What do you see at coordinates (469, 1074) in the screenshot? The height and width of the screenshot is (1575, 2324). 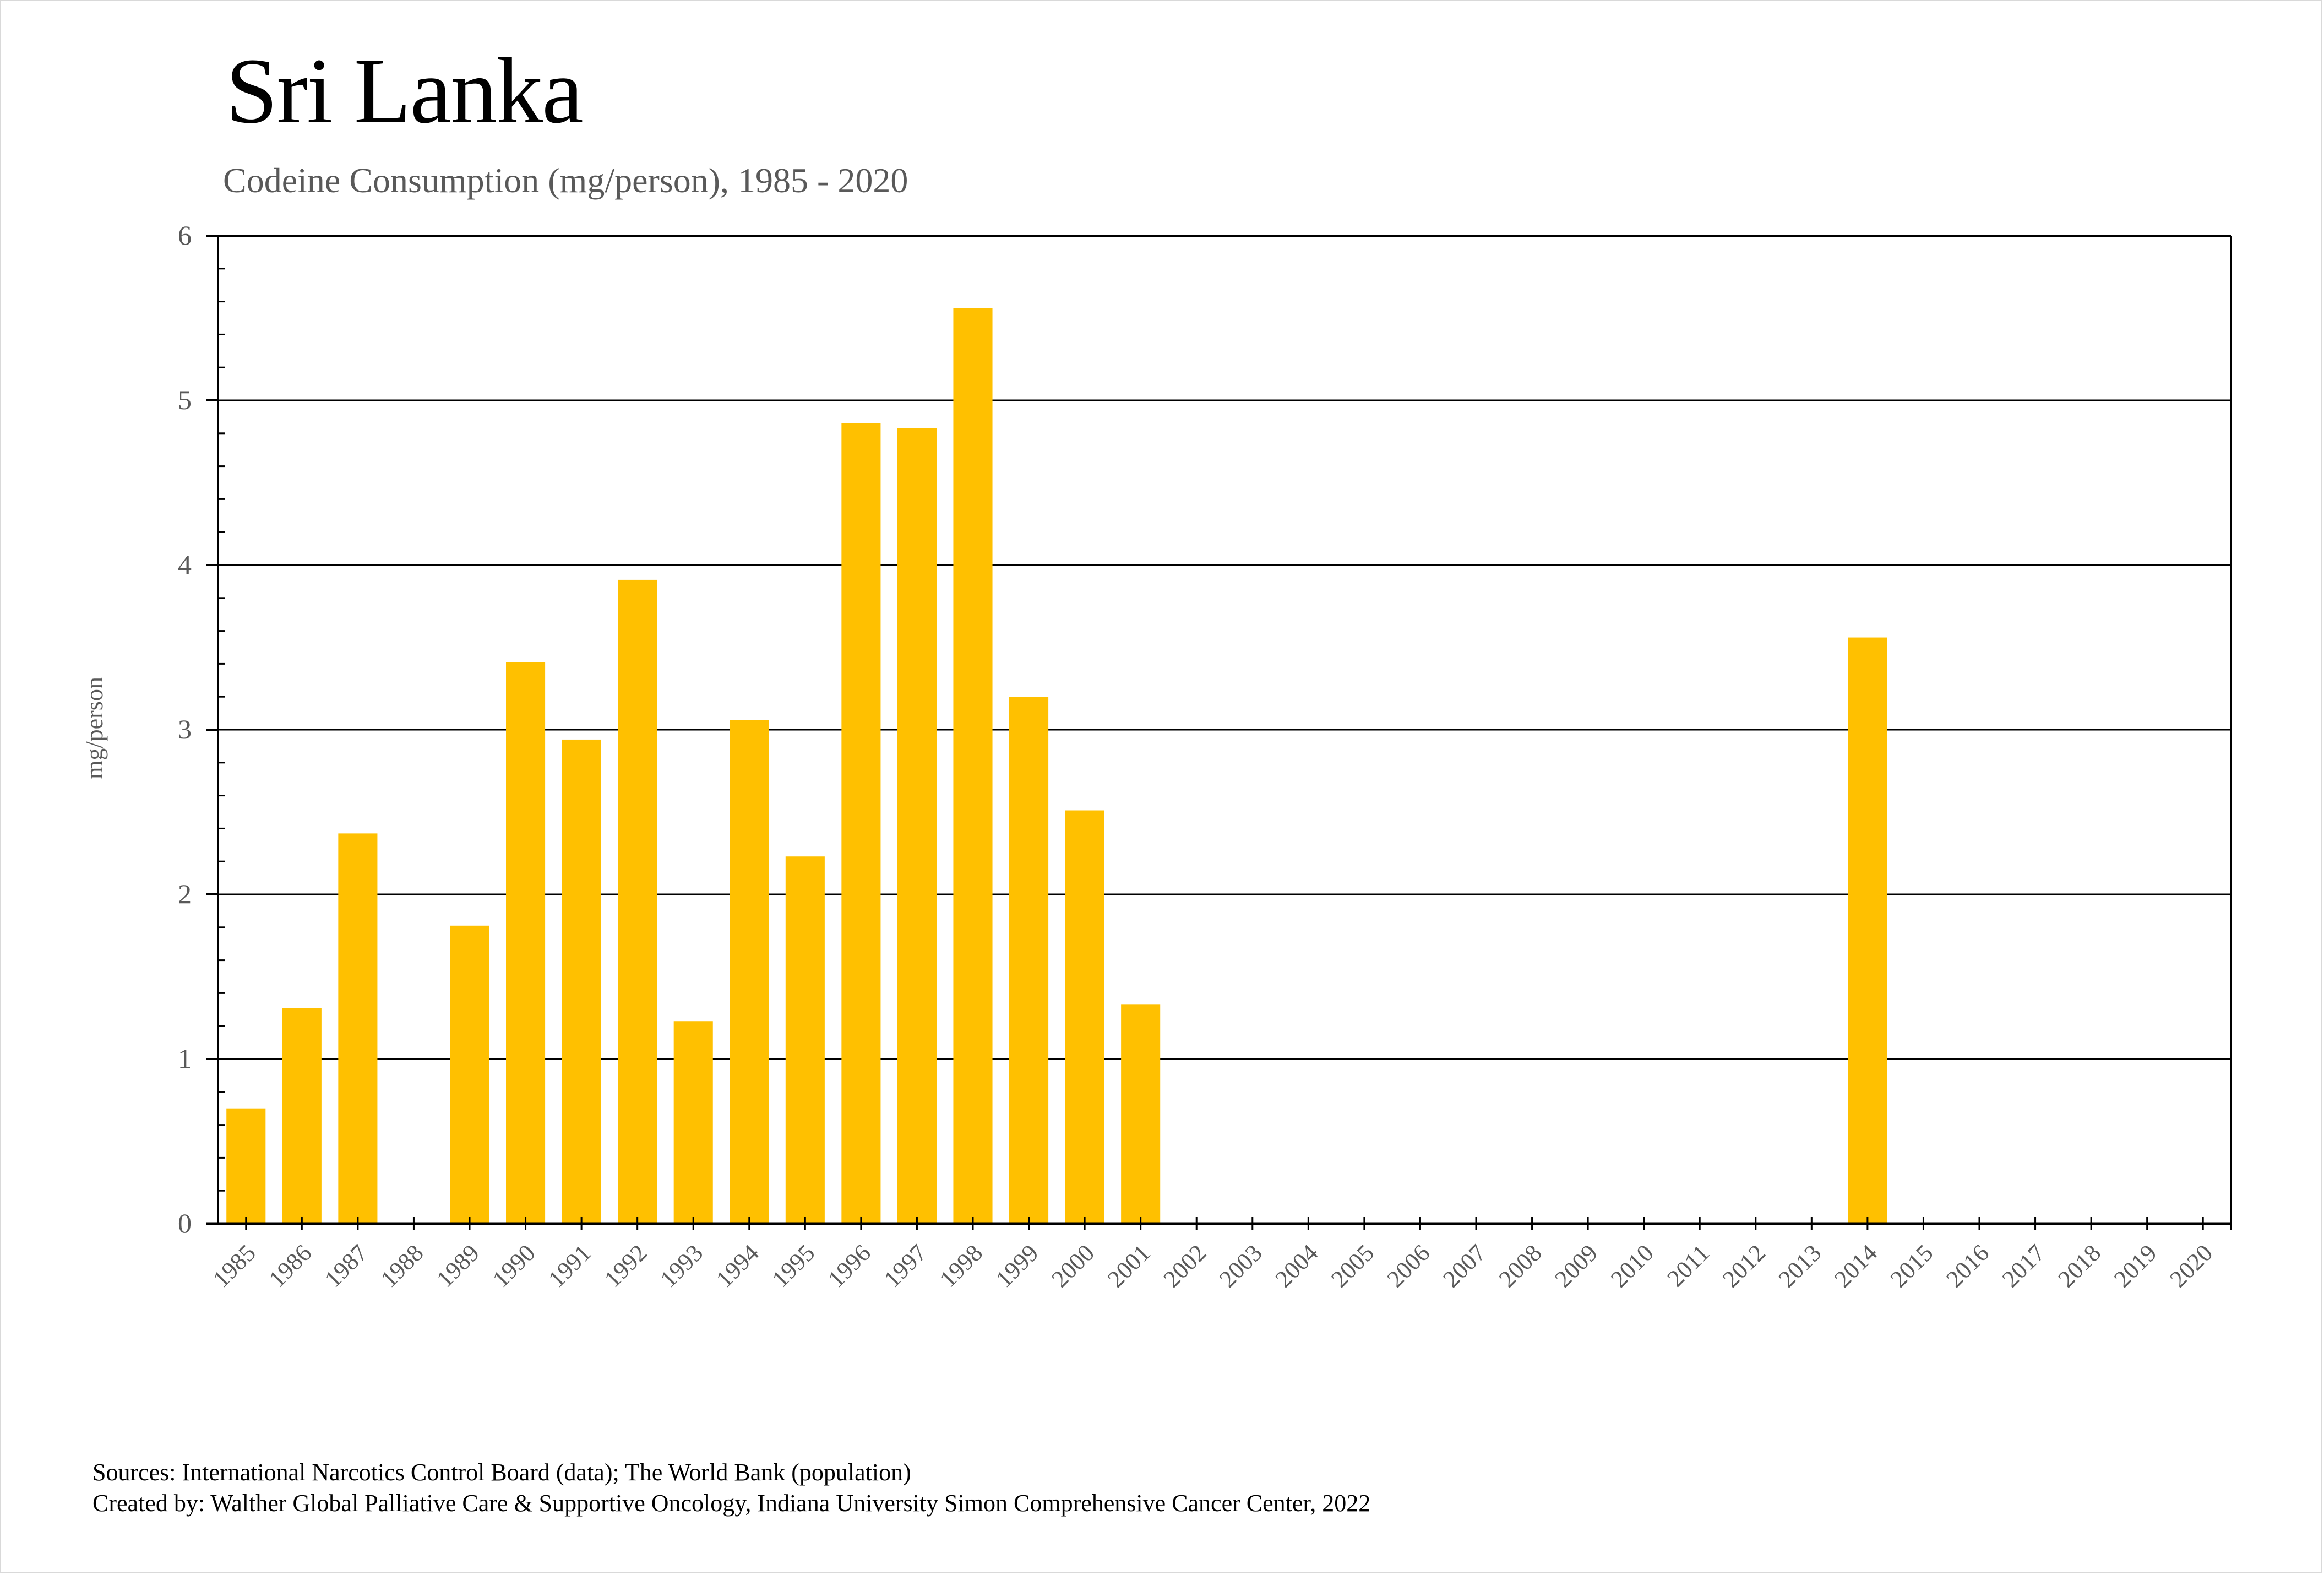 I see `bar-1989` at bounding box center [469, 1074].